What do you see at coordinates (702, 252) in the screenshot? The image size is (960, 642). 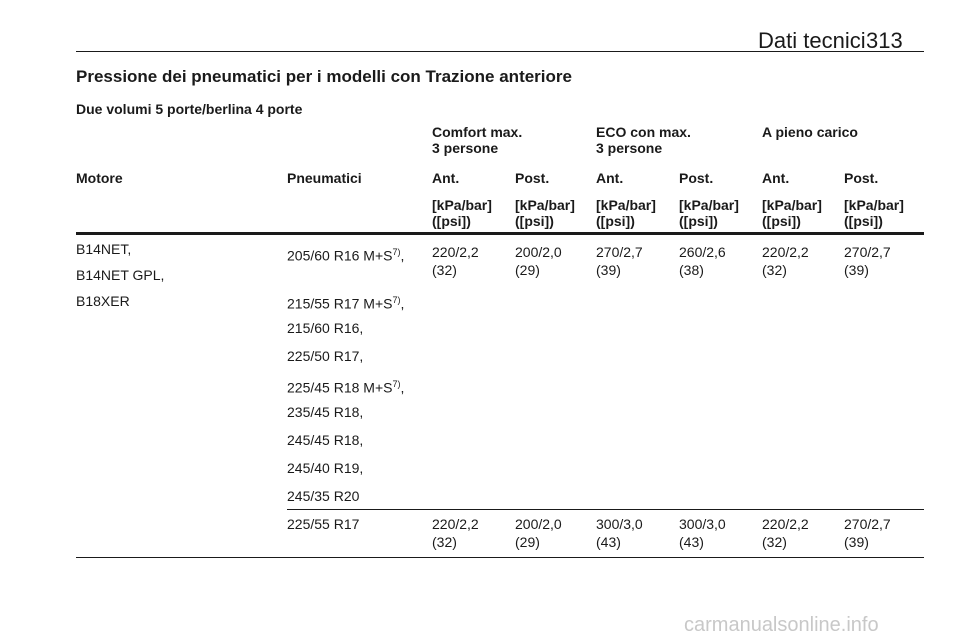 I see `pressure-value: 260/2,6` at bounding box center [702, 252].